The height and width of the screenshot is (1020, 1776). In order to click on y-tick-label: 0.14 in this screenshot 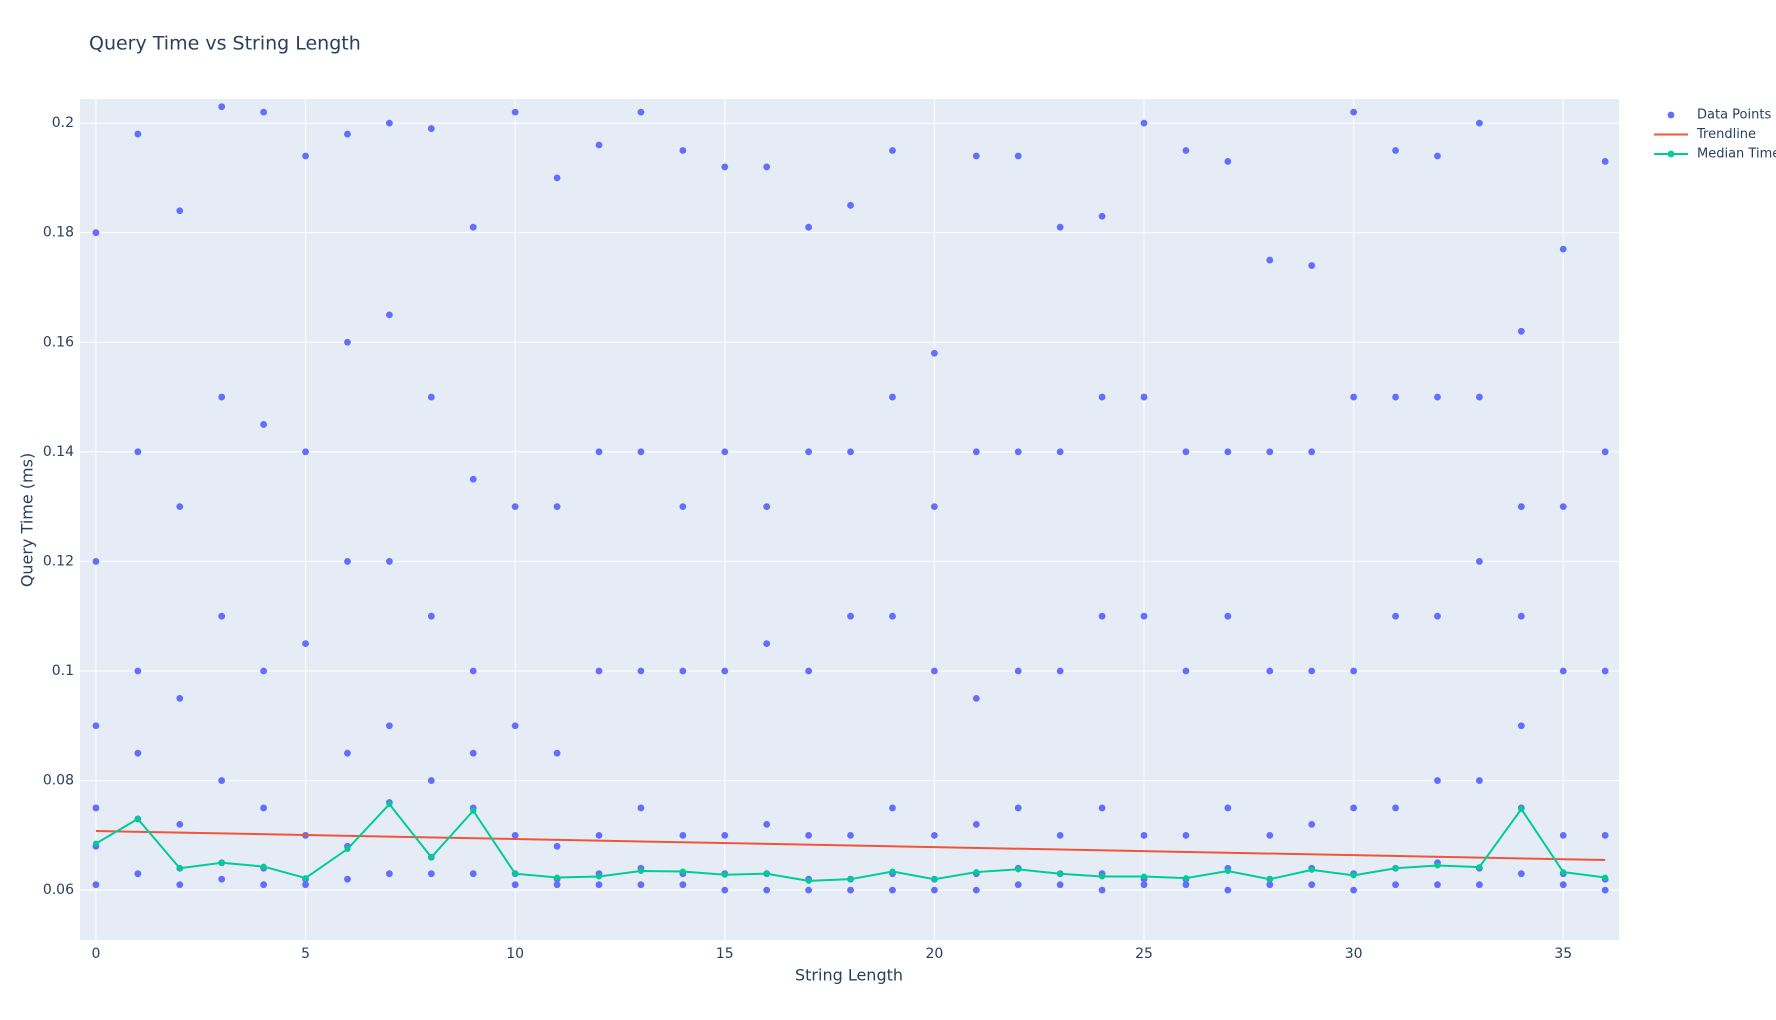, I will do `click(58, 452)`.